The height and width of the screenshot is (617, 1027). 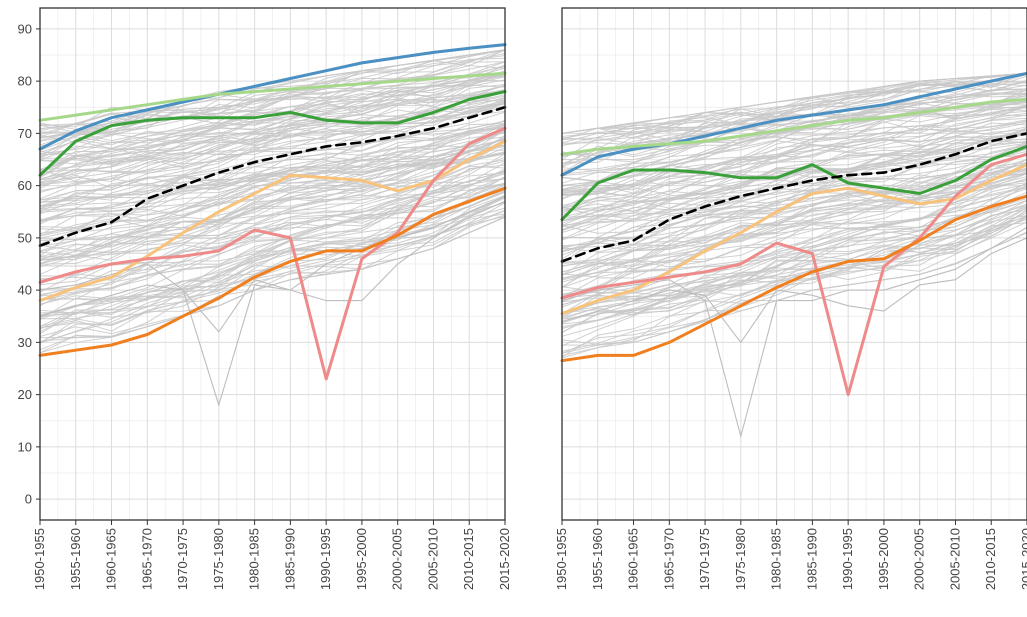 I want to click on x-tick-label: 1995-2000, so click(x=883, y=559).